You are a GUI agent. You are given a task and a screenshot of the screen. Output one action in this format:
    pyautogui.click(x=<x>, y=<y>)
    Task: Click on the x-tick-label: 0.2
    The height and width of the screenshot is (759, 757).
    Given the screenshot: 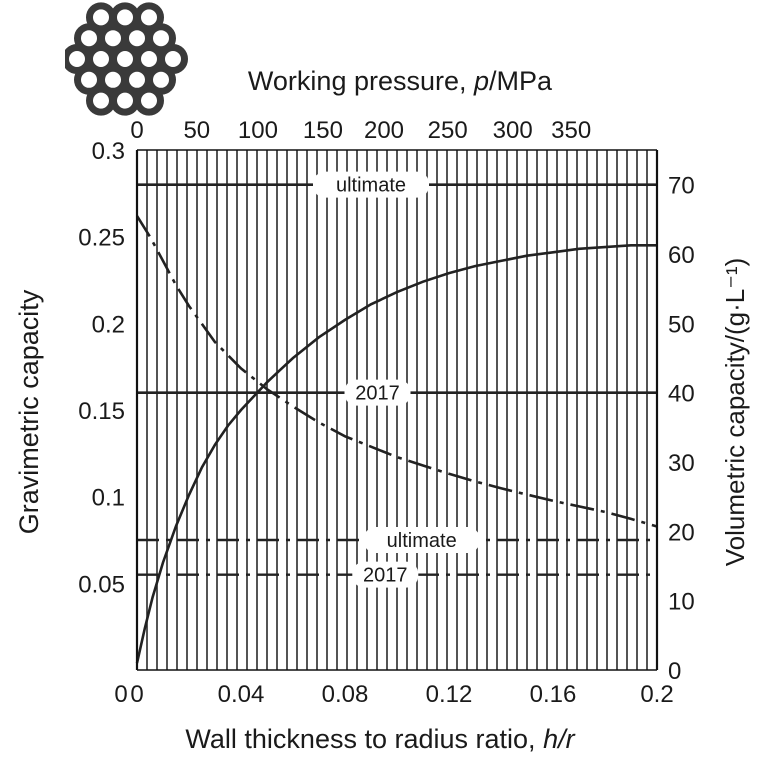 What is the action you would take?
    pyautogui.click(x=656, y=694)
    